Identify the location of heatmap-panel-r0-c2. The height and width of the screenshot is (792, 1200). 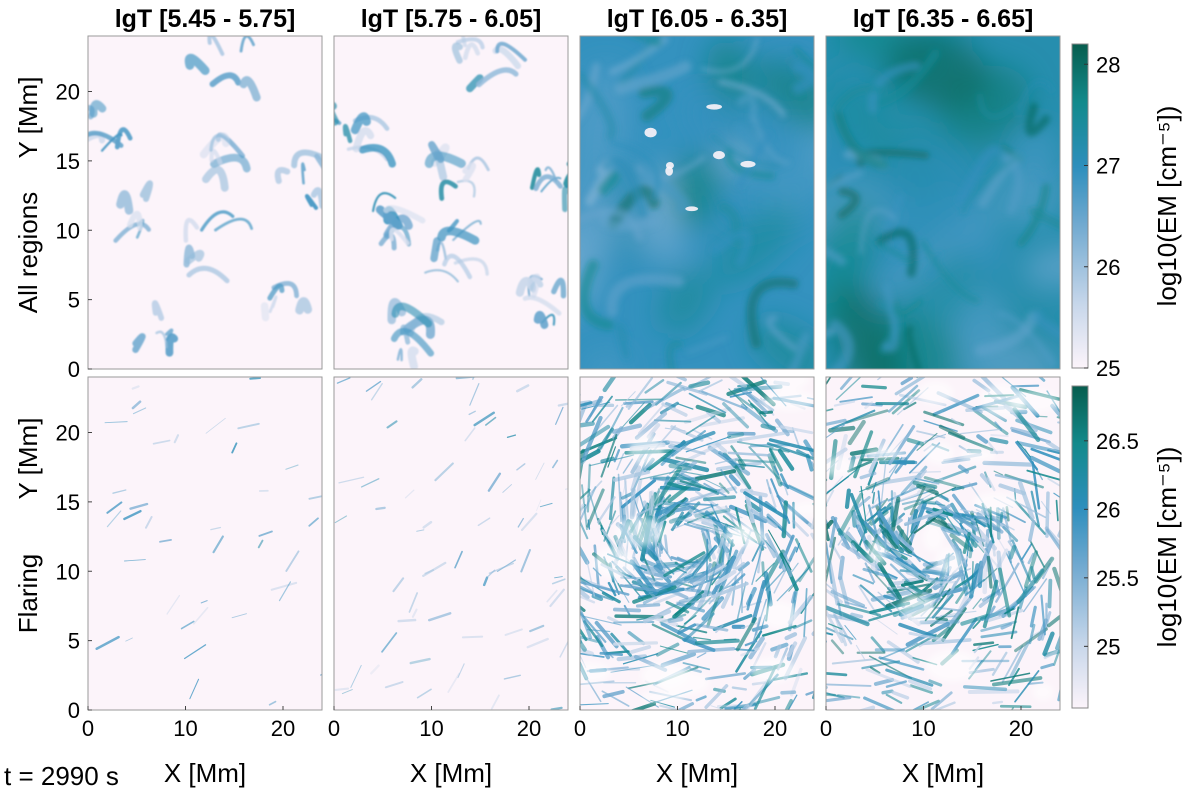
(697, 202).